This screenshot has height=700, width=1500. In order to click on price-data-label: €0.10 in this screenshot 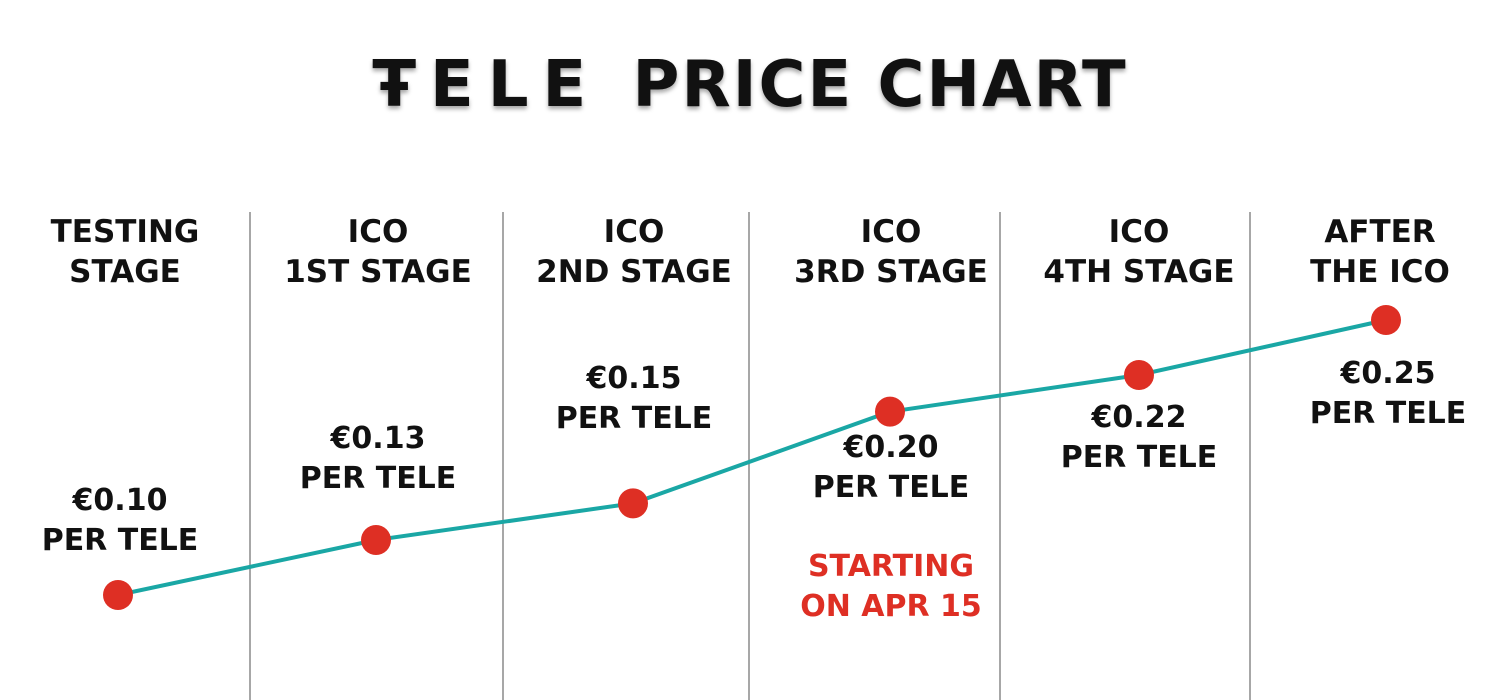, I will do `click(120, 500)`.